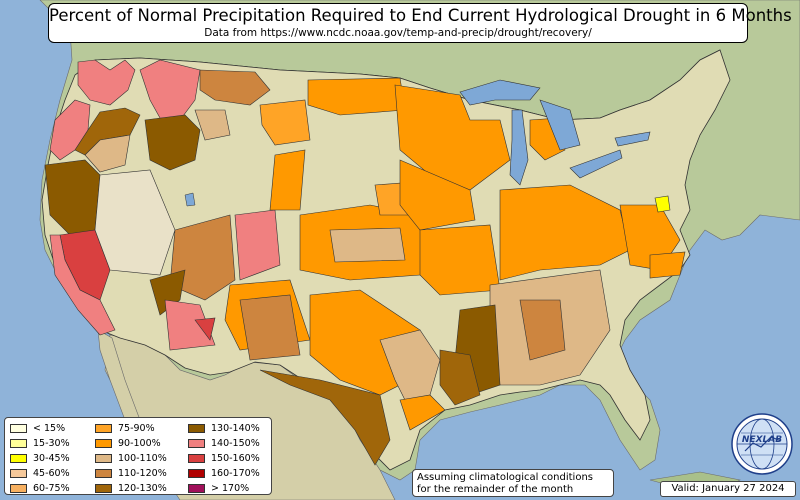 The image size is (800, 500). I want to click on legend-column-1: < 15% 15-30% 30-45% 45-60% 60-75%, so click(40, 458).